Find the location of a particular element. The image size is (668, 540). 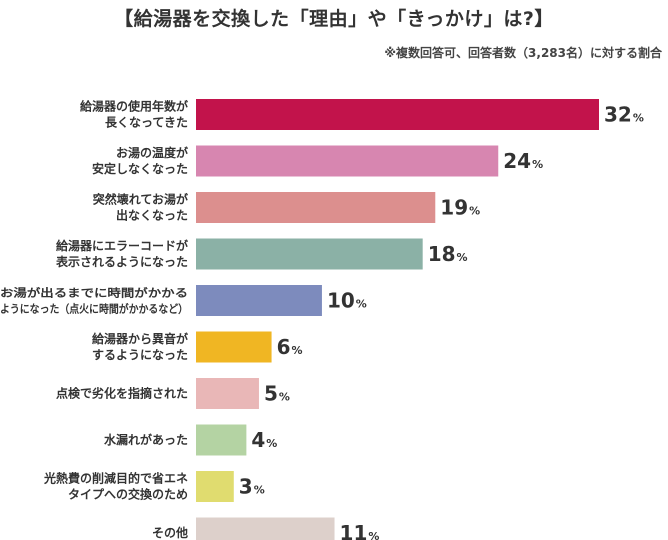

value-label-9: 11% is located at coordinates (360, 530).